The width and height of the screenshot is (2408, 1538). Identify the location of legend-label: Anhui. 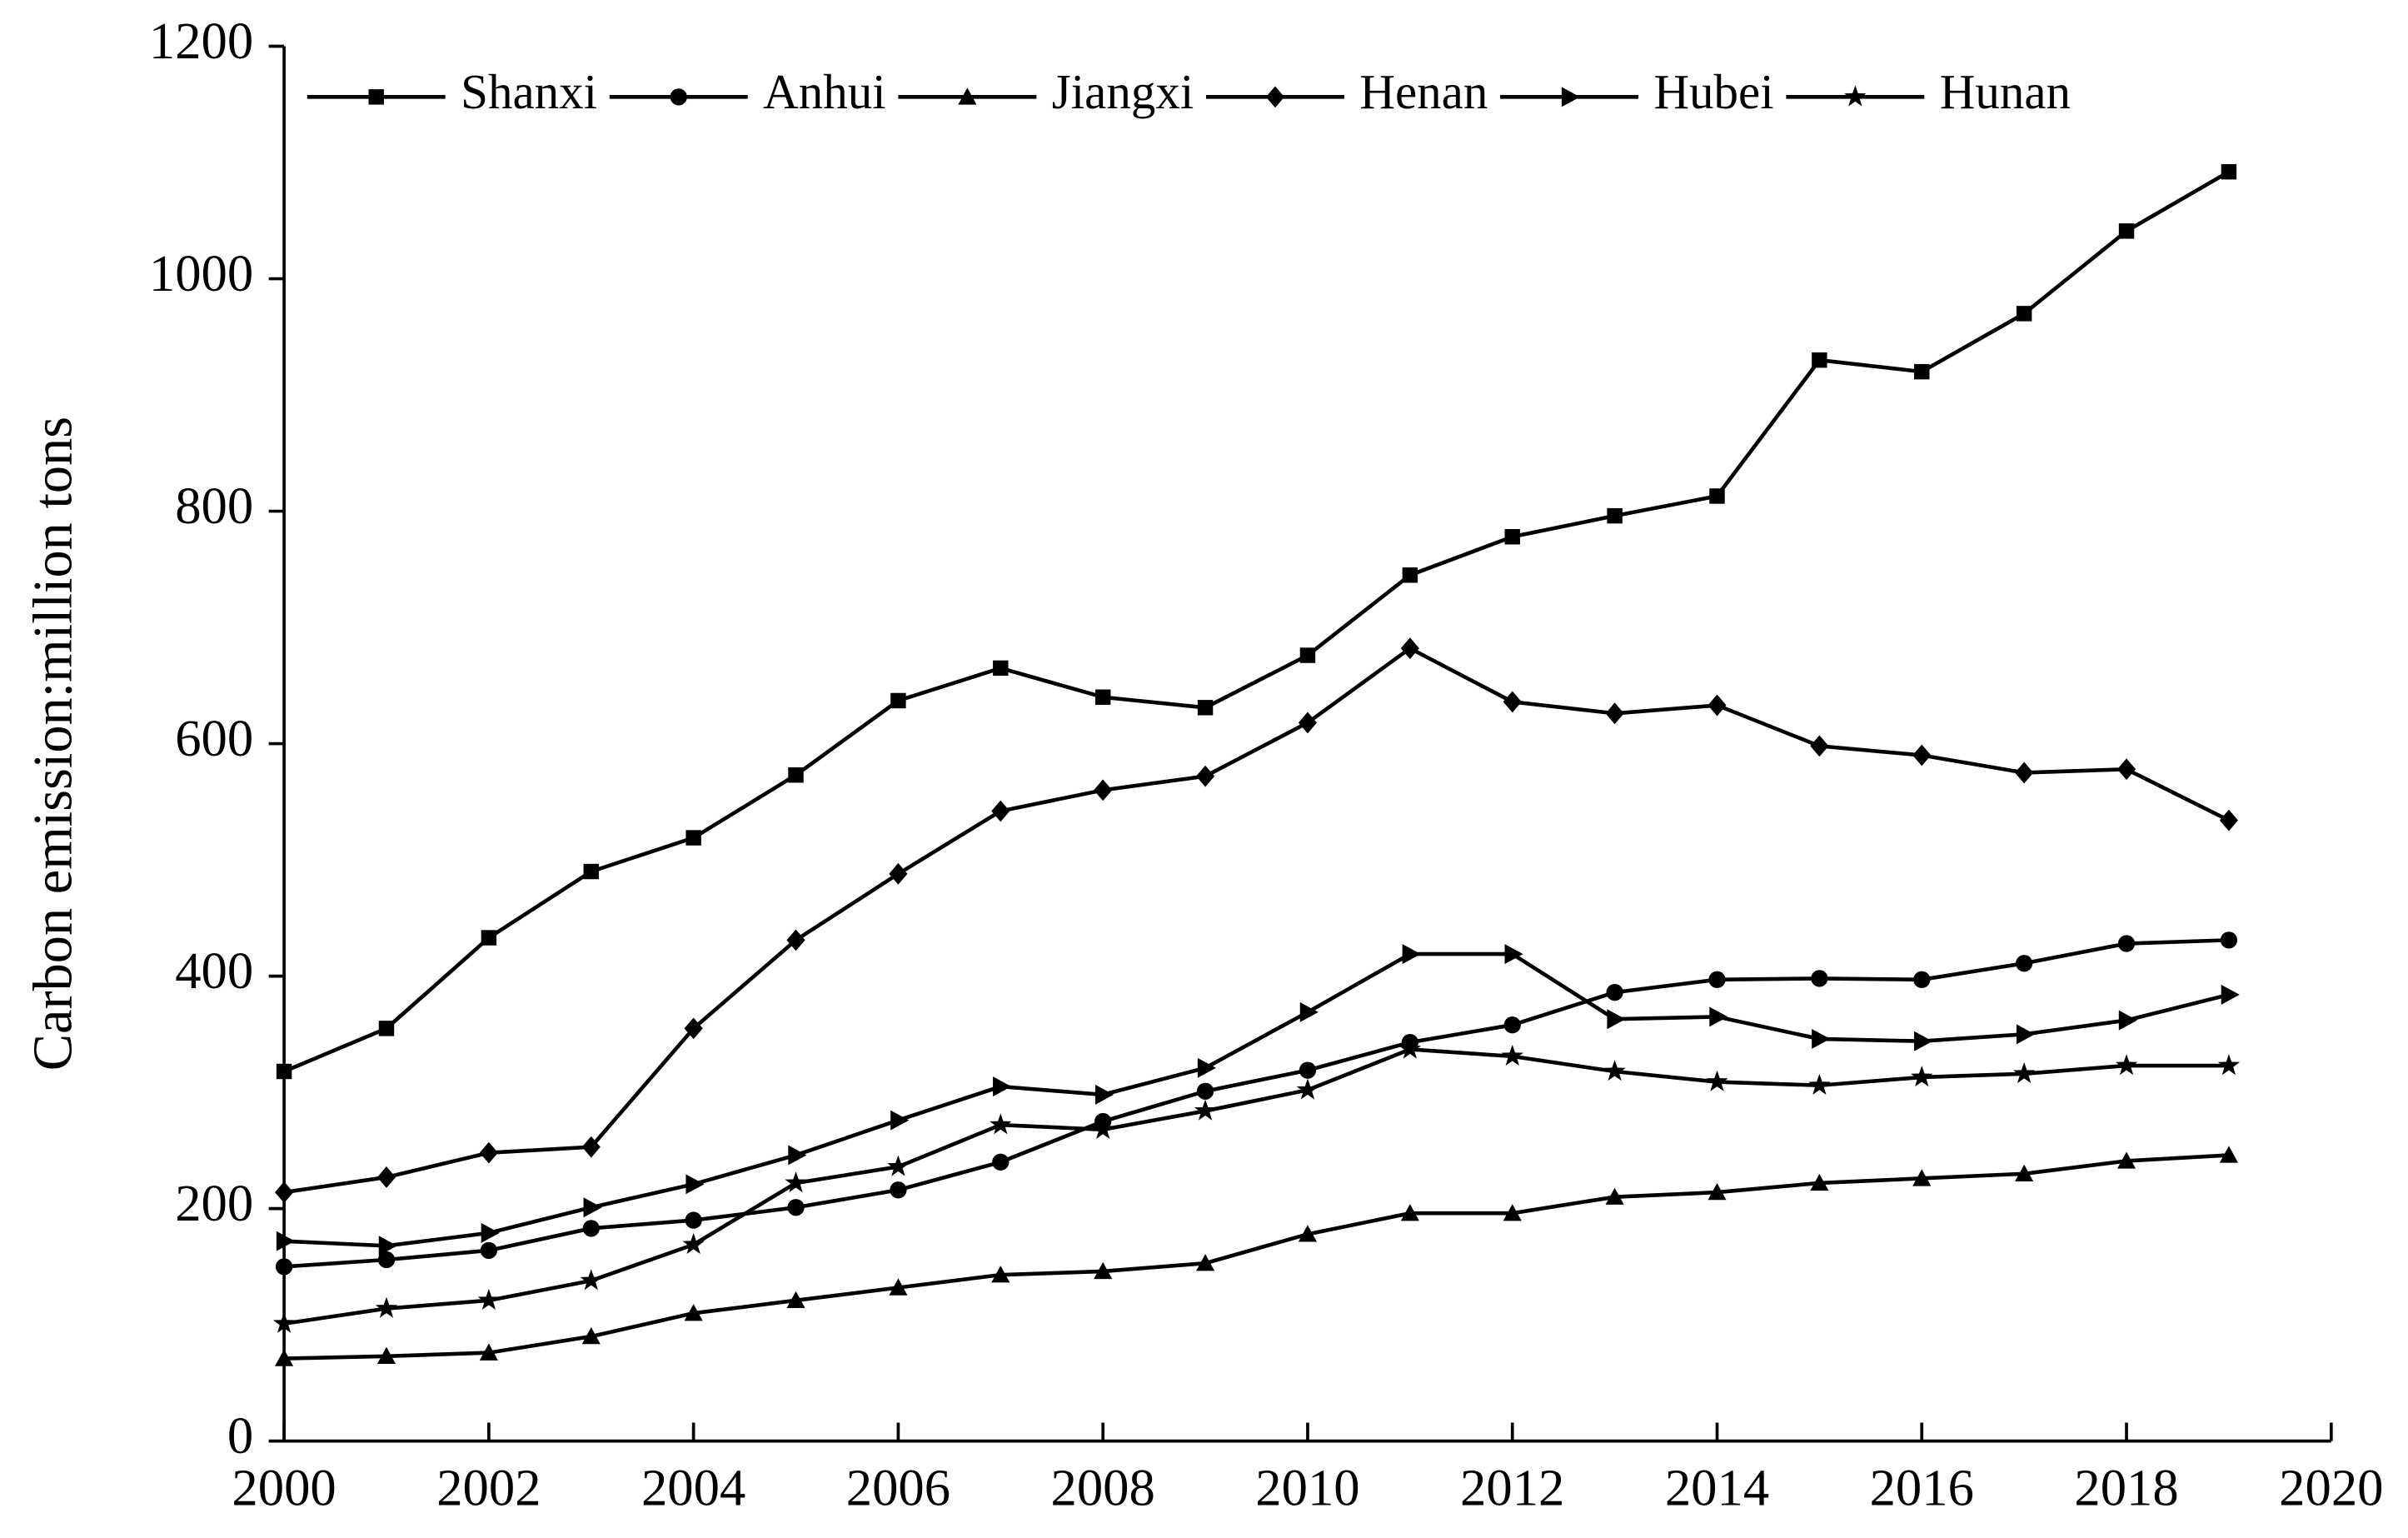
(824, 91).